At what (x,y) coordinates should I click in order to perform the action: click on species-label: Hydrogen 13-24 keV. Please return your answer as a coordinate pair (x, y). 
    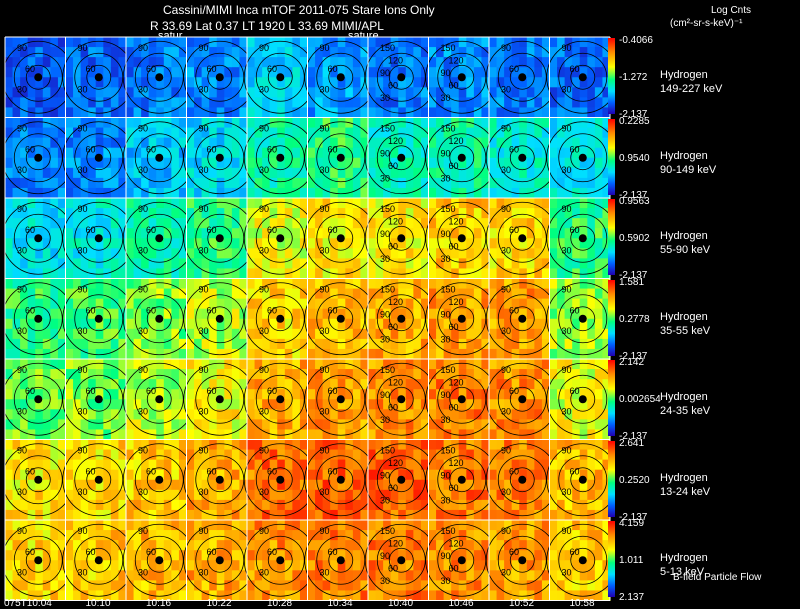
    Looking at the image, I should click on (685, 485).